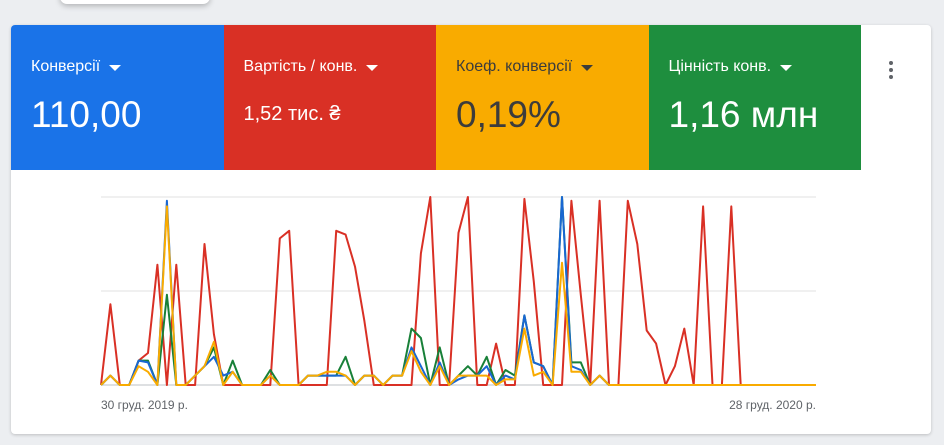 This screenshot has width=944, height=445. What do you see at coordinates (891, 63) in the screenshot?
I see `more-vert-icon` at bounding box center [891, 63].